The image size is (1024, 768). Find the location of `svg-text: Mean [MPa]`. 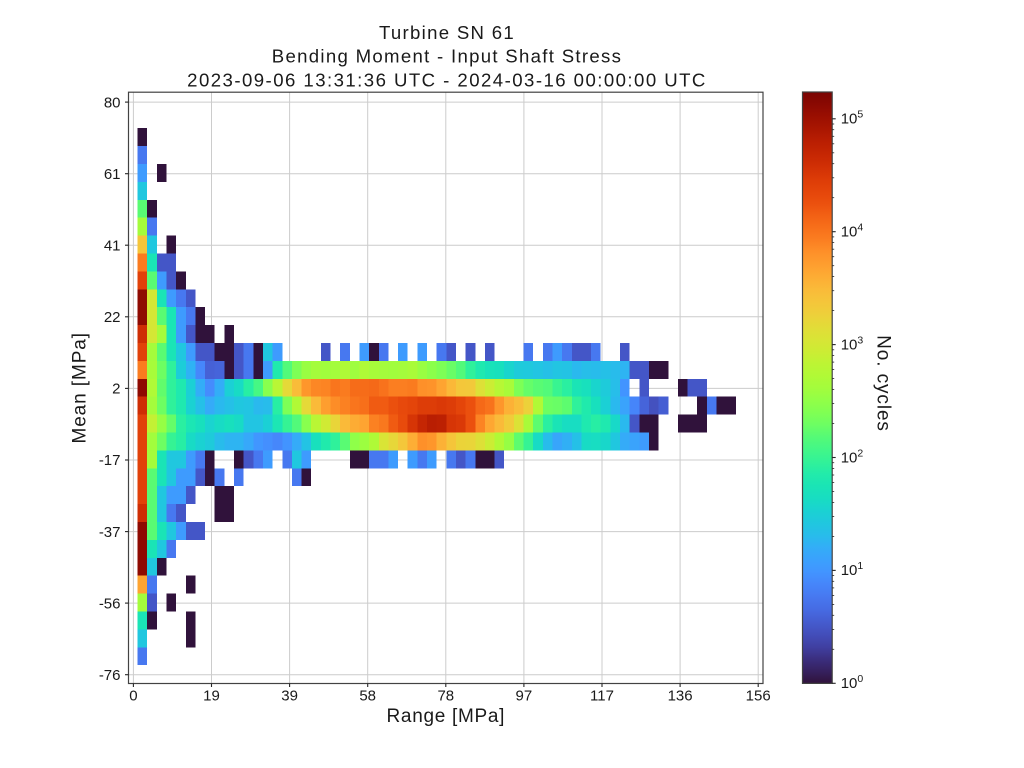

svg-text: Mean [MPa] is located at coordinates (80, 387).